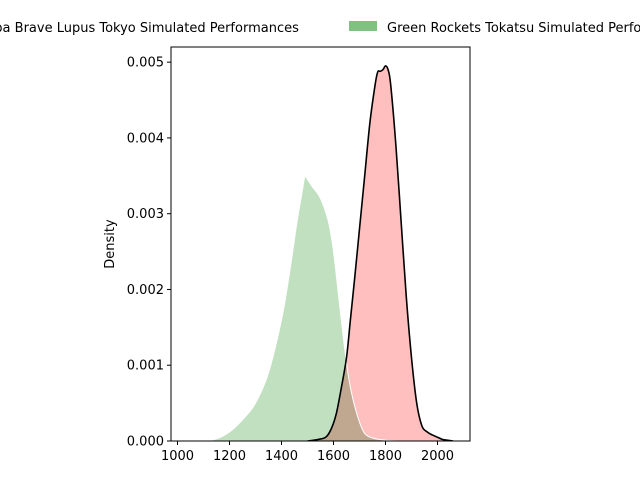 This screenshot has width=640, height=480. I want to click on y-tick-label-3: 0.003, so click(145, 214).